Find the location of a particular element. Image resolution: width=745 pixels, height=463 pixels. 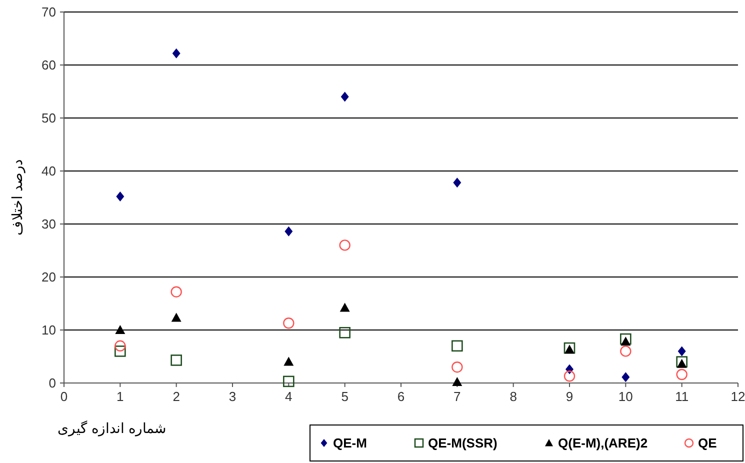

x-tick-label: 3 is located at coordinates (232, 396).